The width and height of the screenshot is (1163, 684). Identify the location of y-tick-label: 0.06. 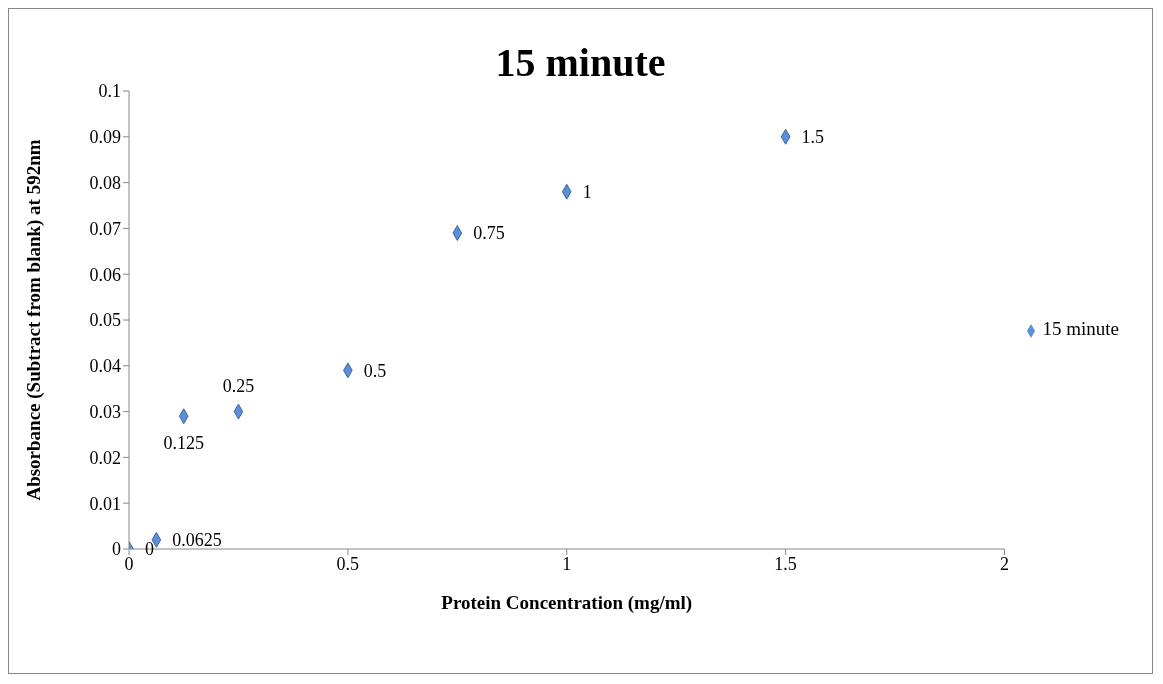
(105, 274).